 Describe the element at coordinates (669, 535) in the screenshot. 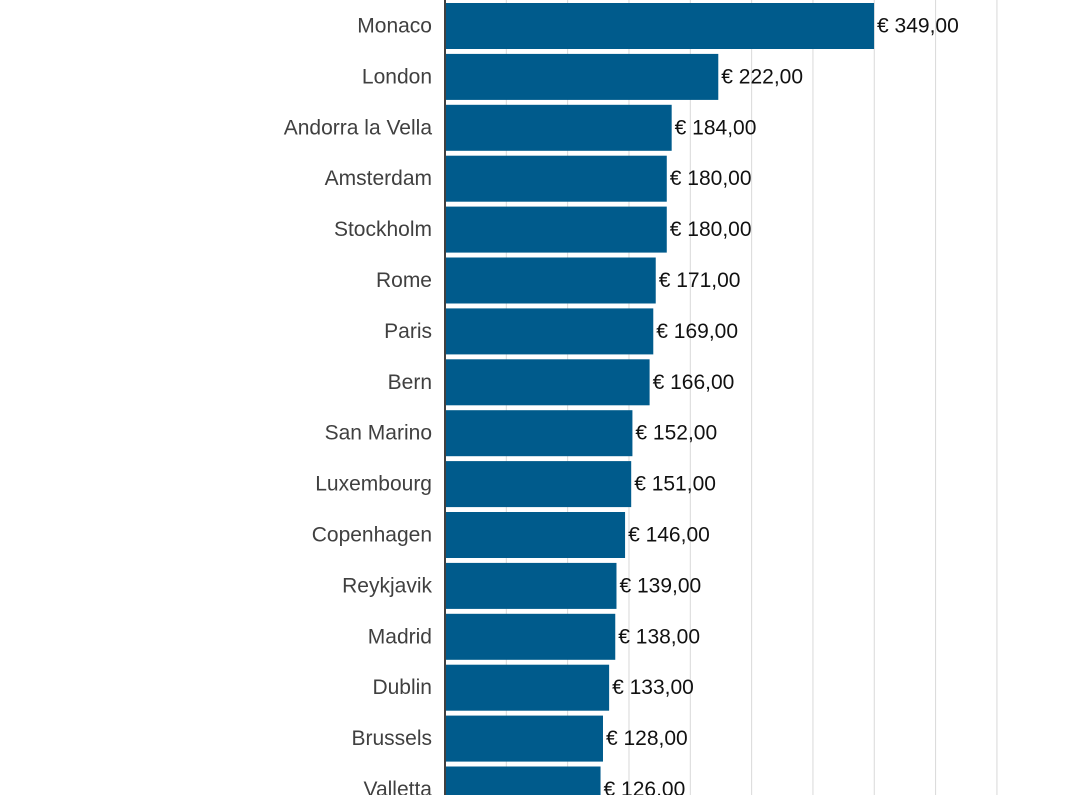

I see `value-label: € 146,00` at that location.